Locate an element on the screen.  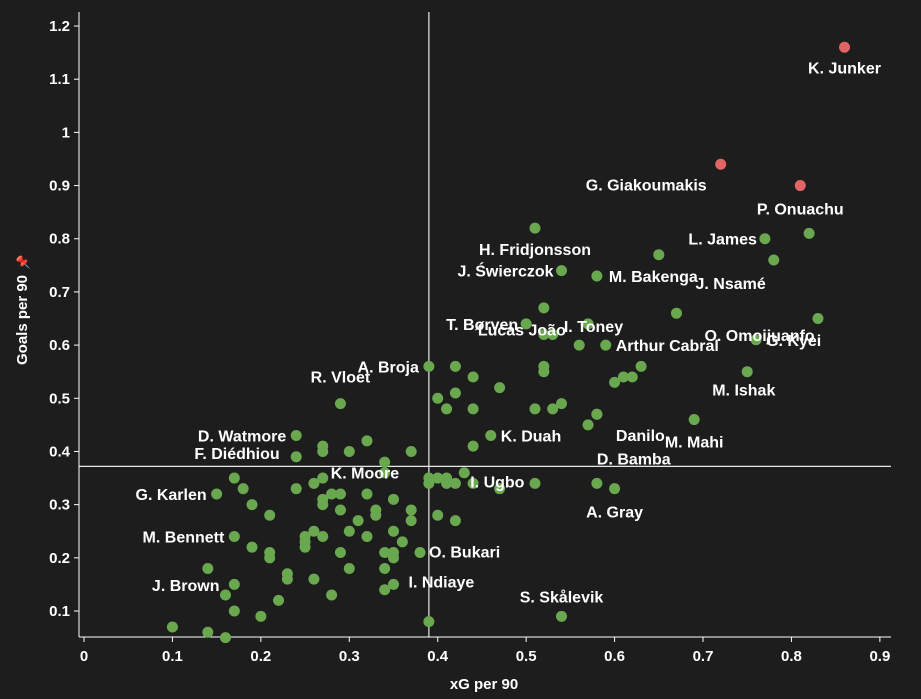
pin-icon: 📌 is located at coordinates (22, 261).